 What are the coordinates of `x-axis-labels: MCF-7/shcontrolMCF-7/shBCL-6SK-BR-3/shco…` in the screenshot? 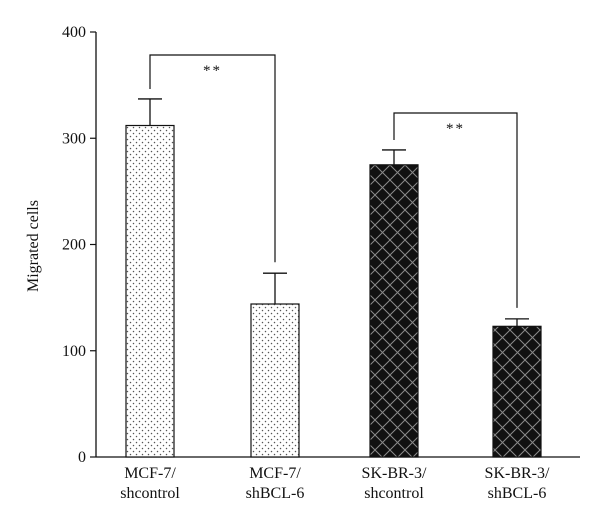 It's located at (335, 483).